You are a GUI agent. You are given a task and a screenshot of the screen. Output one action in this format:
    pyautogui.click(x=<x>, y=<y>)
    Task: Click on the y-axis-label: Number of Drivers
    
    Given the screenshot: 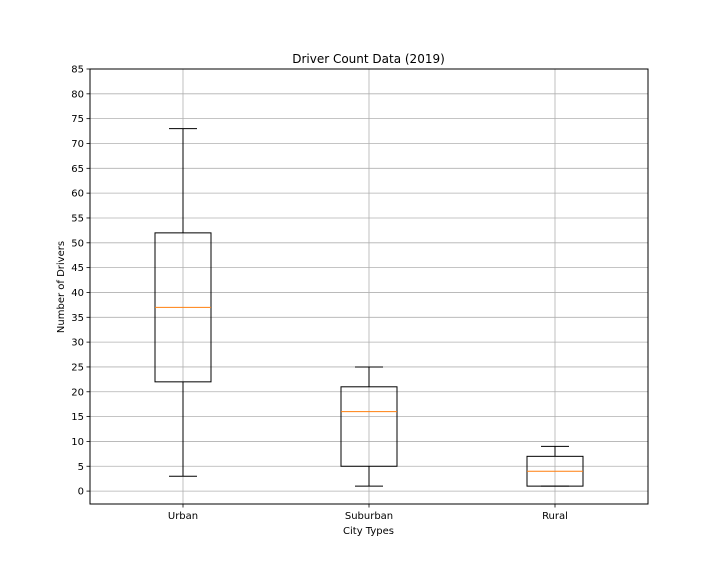 What is the action you would take?
    pyautogui.click(x=61, y=287)
    